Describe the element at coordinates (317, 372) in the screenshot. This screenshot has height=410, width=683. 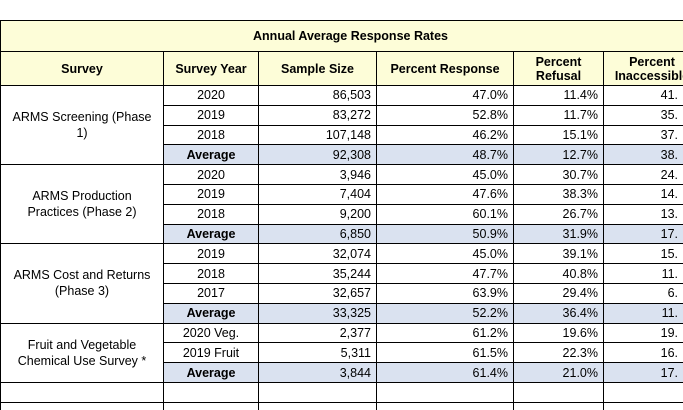
I see `average-cell: 3,844` at that location.